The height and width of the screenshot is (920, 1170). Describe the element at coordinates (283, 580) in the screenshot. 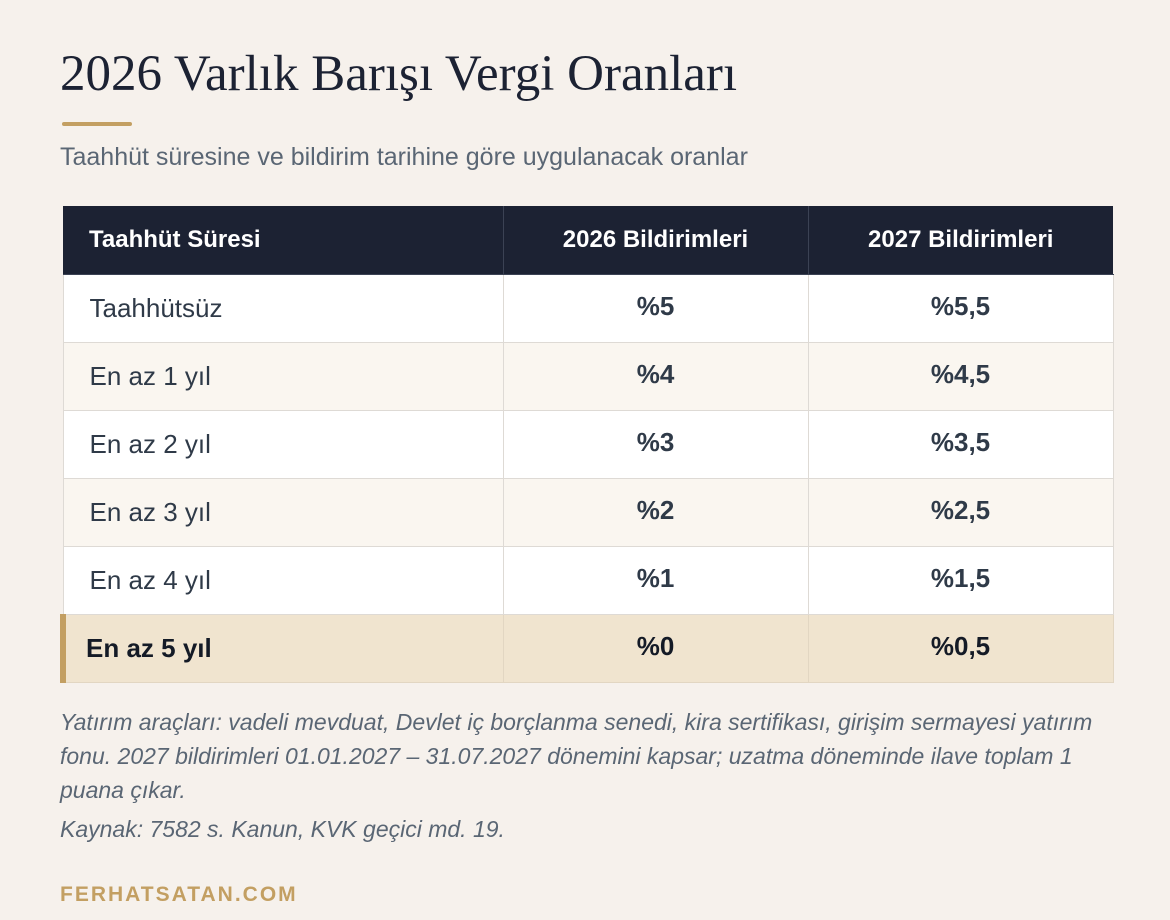

I see `row-period: En az 4 yıl` at that location.